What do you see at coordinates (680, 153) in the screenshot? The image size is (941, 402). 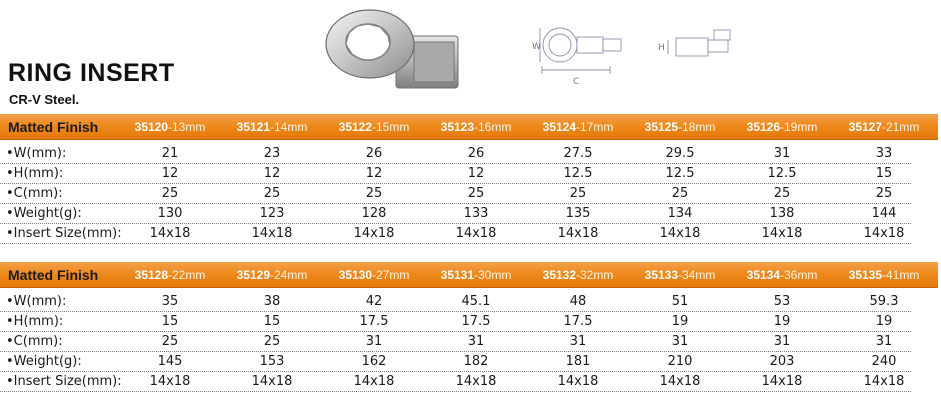 I see `table-cell: 29.5` at bounding box center [680, 153].